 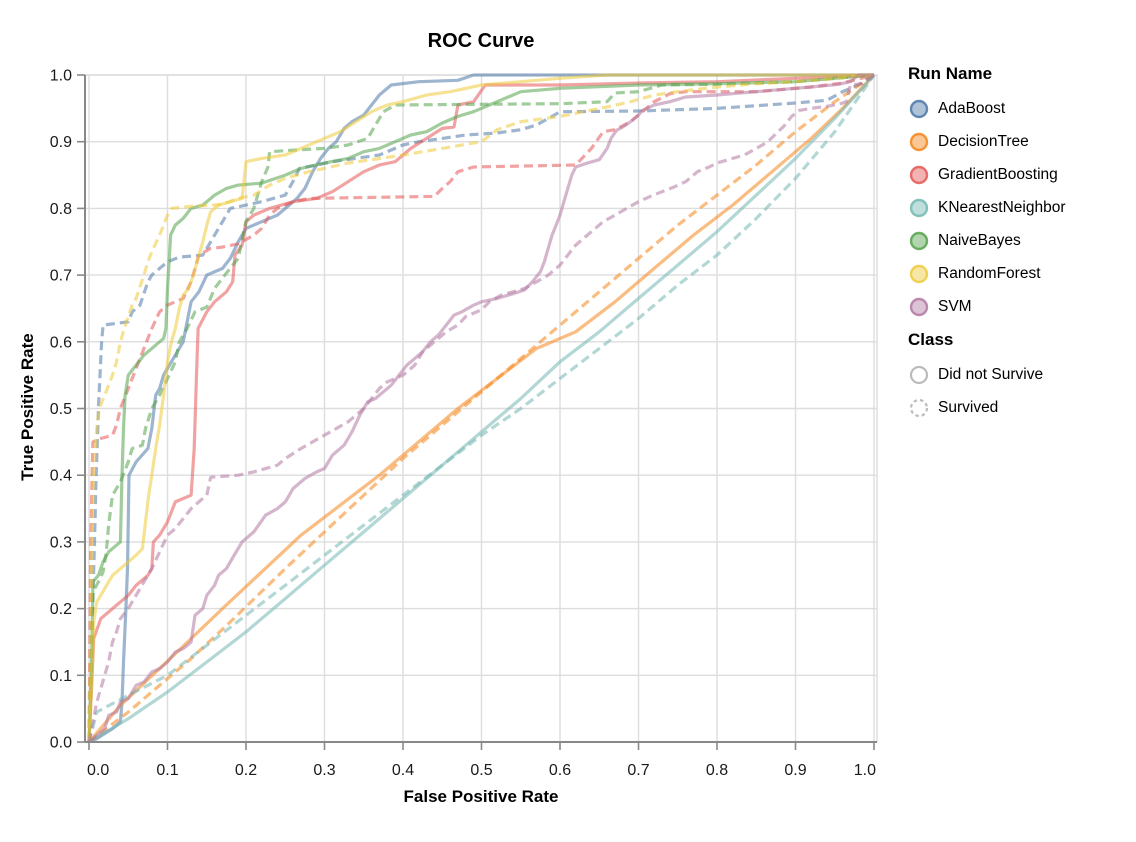 I want to click on legend-title-class: Class, so click(x=931, y=339).